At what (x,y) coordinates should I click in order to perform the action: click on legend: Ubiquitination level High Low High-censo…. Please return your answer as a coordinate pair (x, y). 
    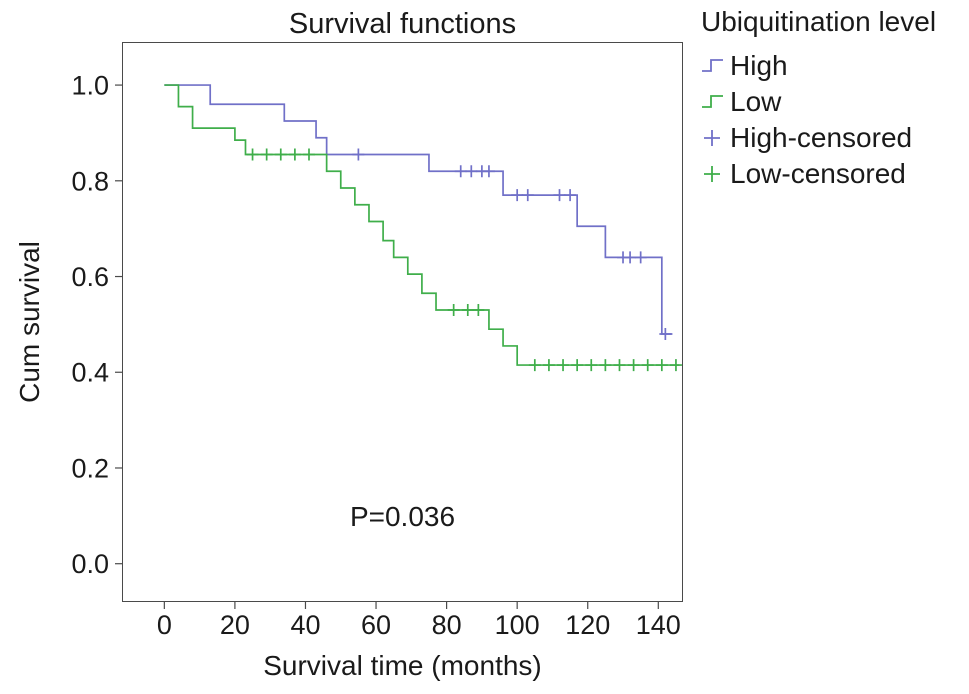
    Looking at the image, I should click on (833, 98).